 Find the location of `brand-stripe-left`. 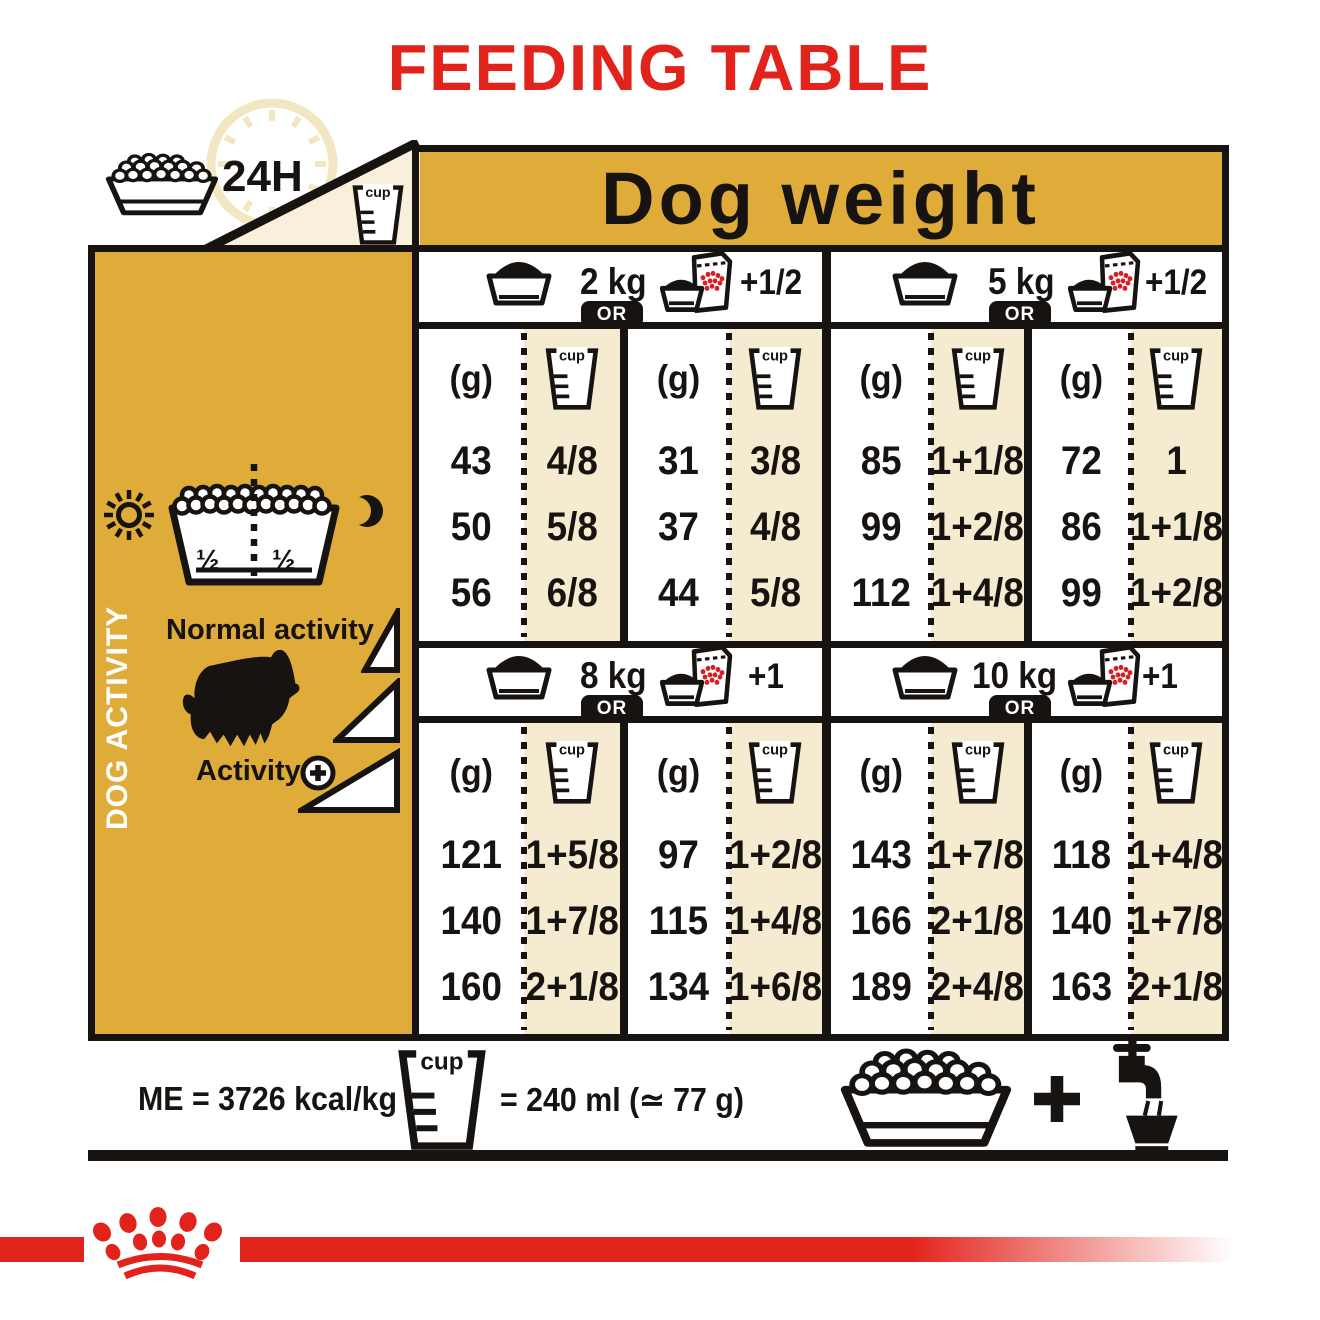

brand-stripe-left is located at coordinates (42, 1249).